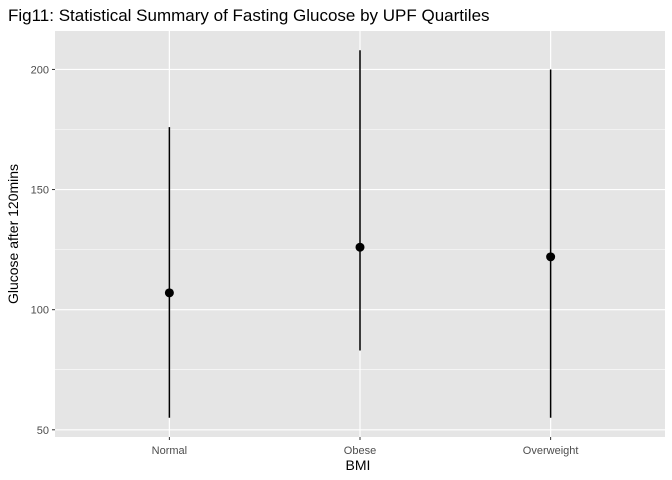 The height and width of the screenshot is (480, 672). Describe the element at coordinates (169, 451) in the screenshot. I see `x-tick-label: Normal` at that location.